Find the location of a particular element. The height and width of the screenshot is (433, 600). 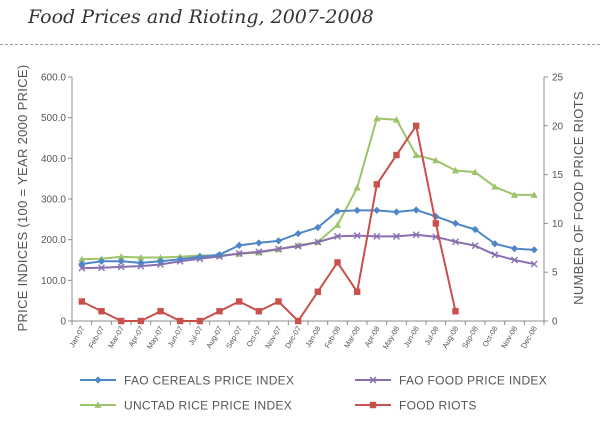

x-tick-label: Dec-08 is located at coordinates (529, 337).